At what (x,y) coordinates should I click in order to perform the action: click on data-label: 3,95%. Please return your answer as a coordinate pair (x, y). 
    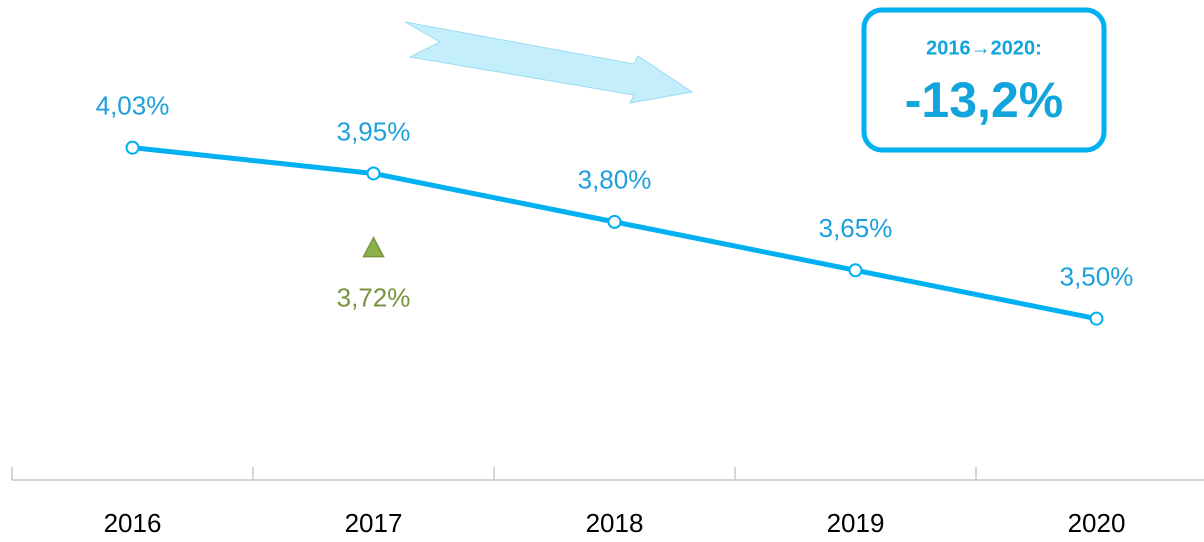
    Looking at the image, I should click on (374, 131).